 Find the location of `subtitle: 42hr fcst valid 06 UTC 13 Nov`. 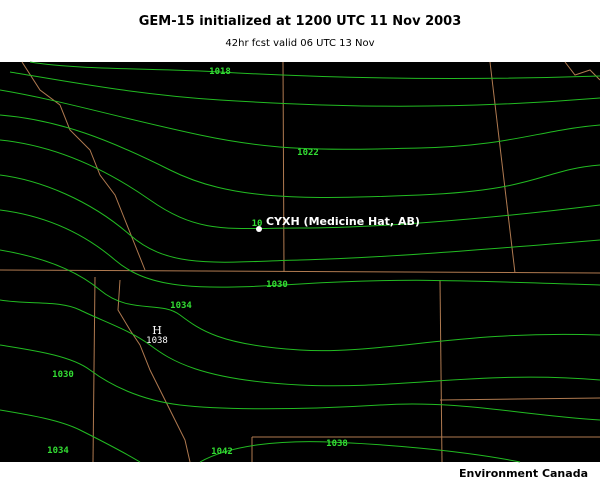

subtitle: 42hr fcst valid 06 UTC 13 Nov is located at coordinates (299, 43).